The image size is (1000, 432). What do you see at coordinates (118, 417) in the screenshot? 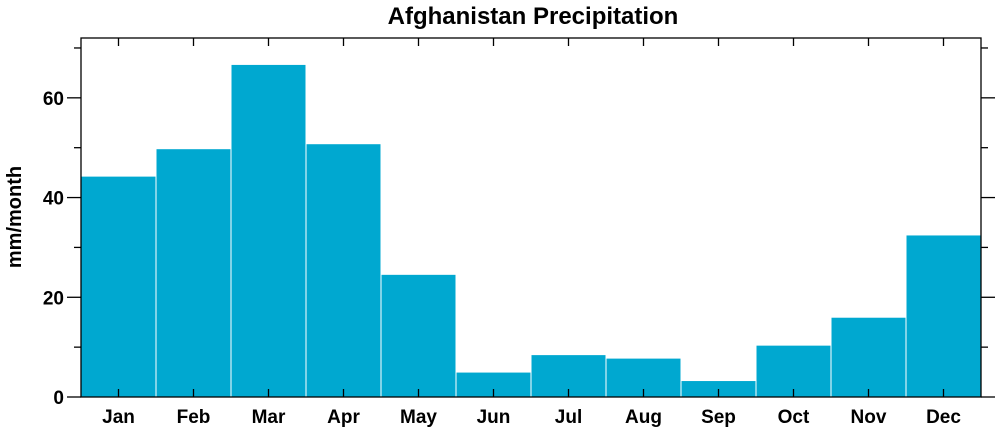
I see `x-tick-label-jan: Jan` at bounding box center [118, 417].